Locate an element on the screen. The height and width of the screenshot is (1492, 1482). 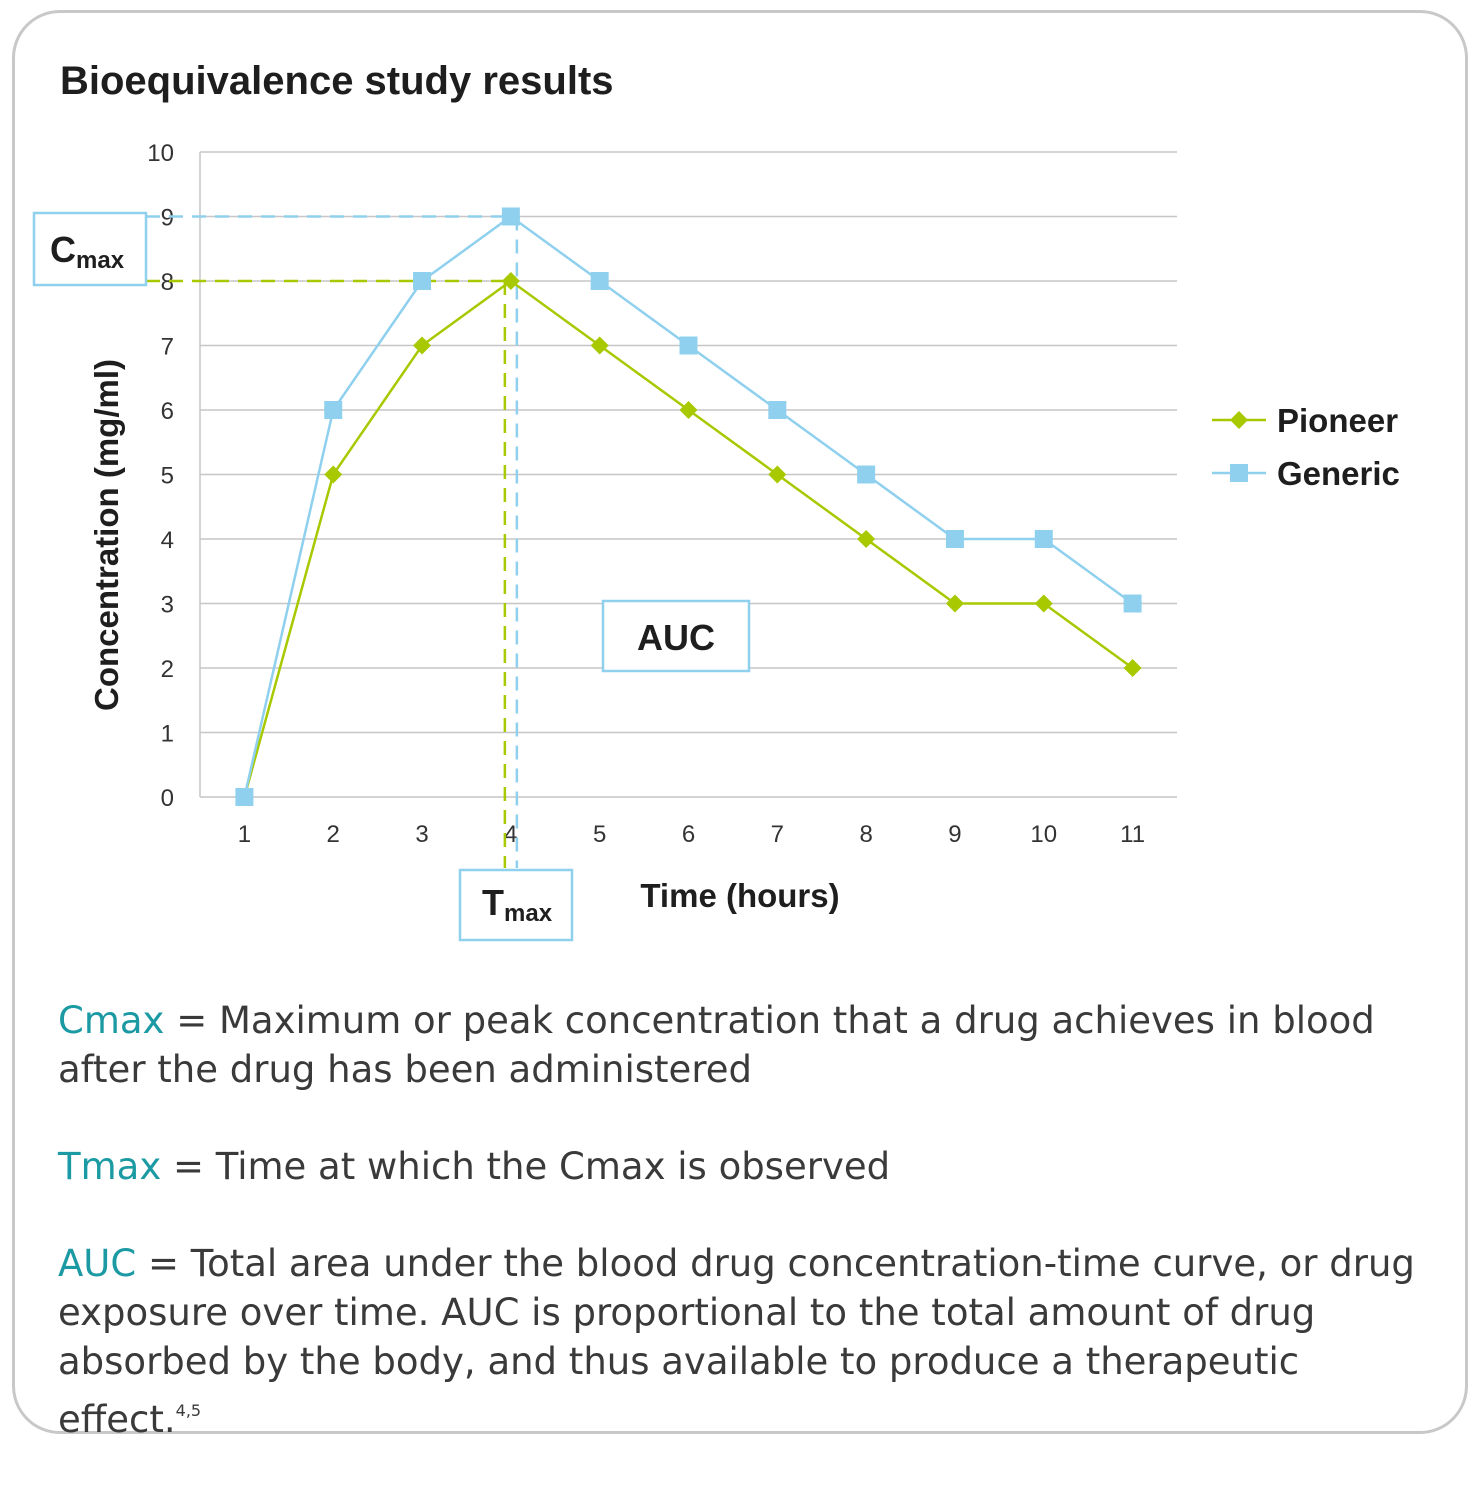
x-tick-label: 7 is located at coordinates (777, 834).